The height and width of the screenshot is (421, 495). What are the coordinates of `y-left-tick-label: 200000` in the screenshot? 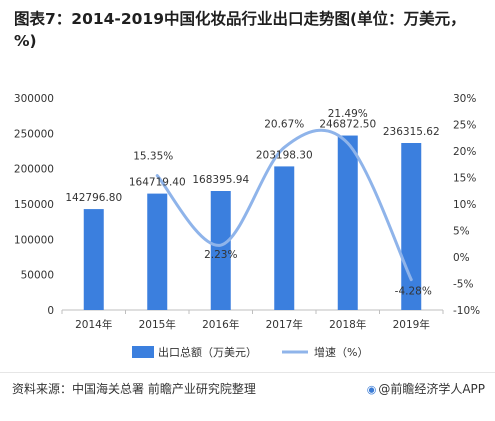 It's located at (34, 170).